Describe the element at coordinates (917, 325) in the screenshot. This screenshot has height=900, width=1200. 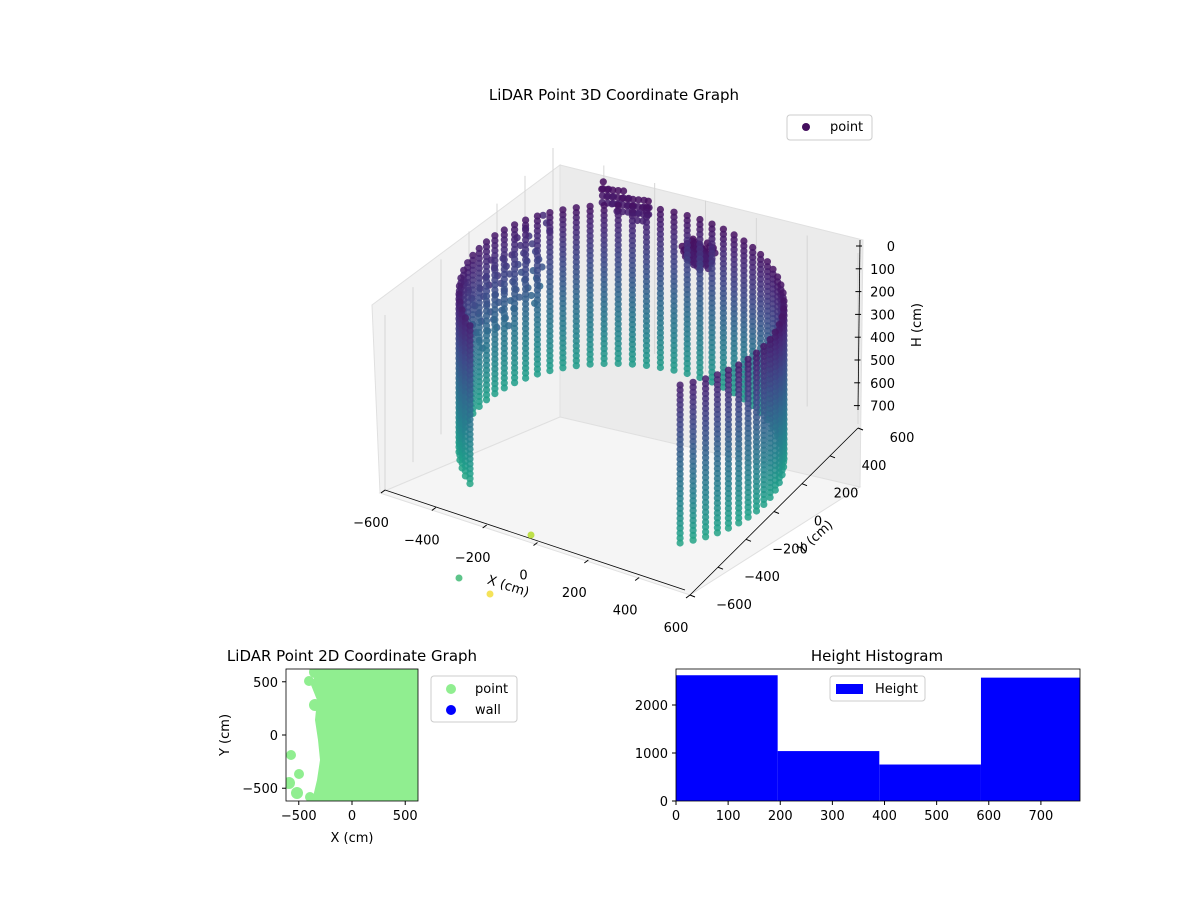
I see `z-axis-label-3d: H (cm)` at that location.